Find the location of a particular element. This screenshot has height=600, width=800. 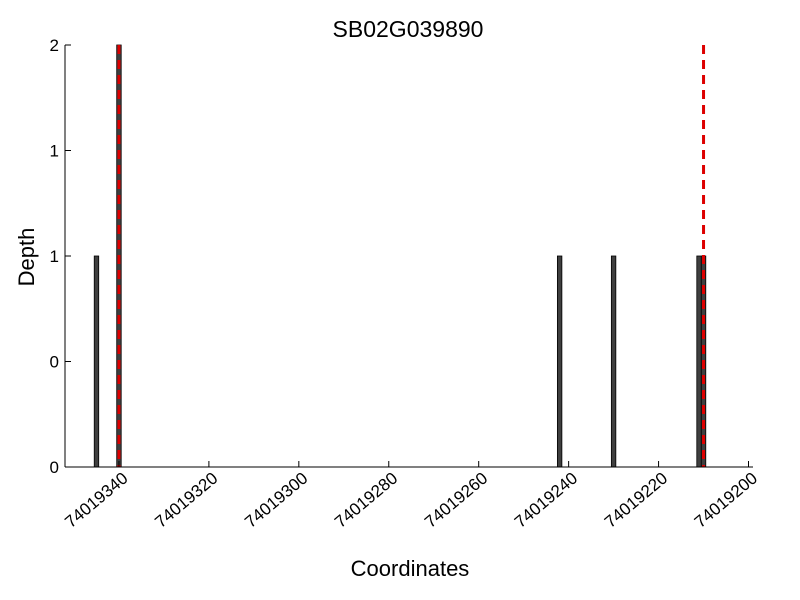

y-tick-label-0: 0 is located at coordinates (54, 467).